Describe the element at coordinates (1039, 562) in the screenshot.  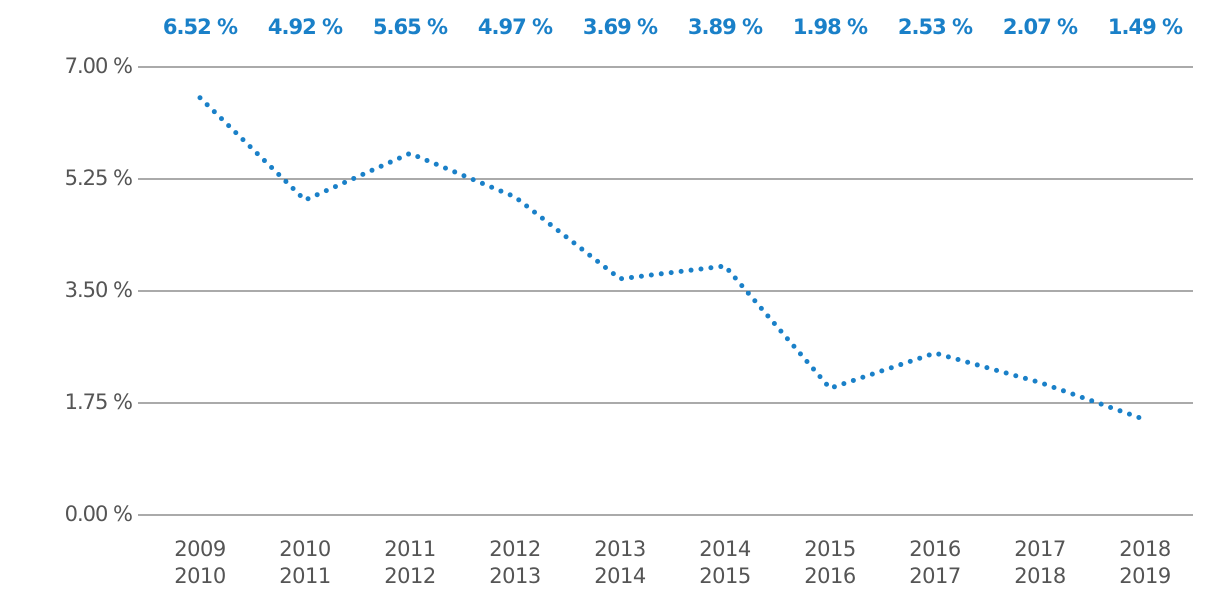
I see `x-tick-label: 2017 2018` at that location.